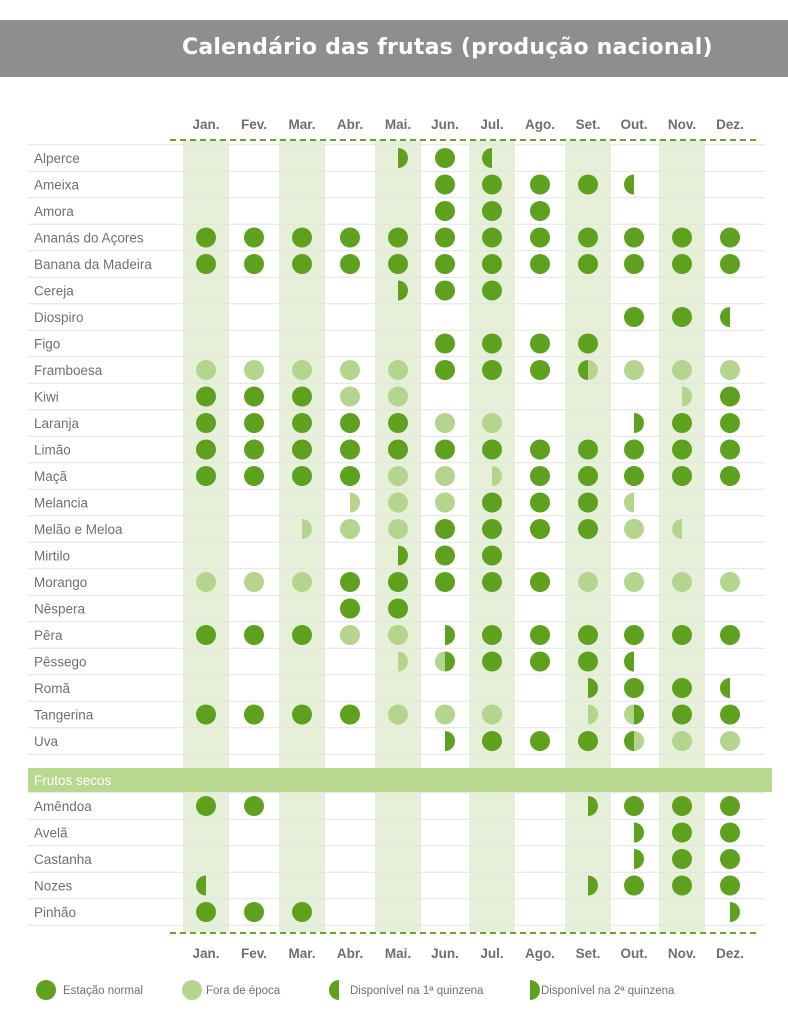 Image resolution: width=788 pixels, height=1024 pixels. What do you see at coordinates (51, 476) in the screenshot?
I see `fruit-name: Maçã` at bounding box center [51, 476].